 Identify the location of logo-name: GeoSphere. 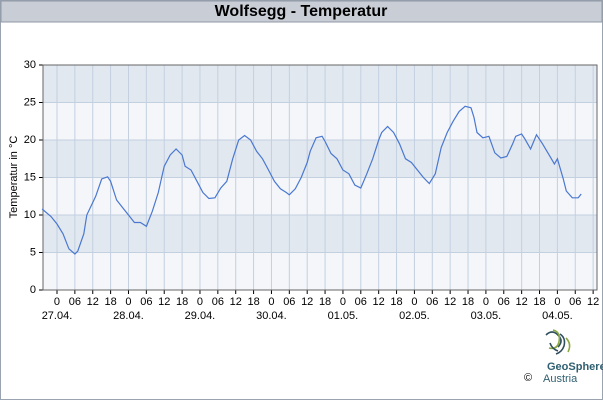
(575, 367).